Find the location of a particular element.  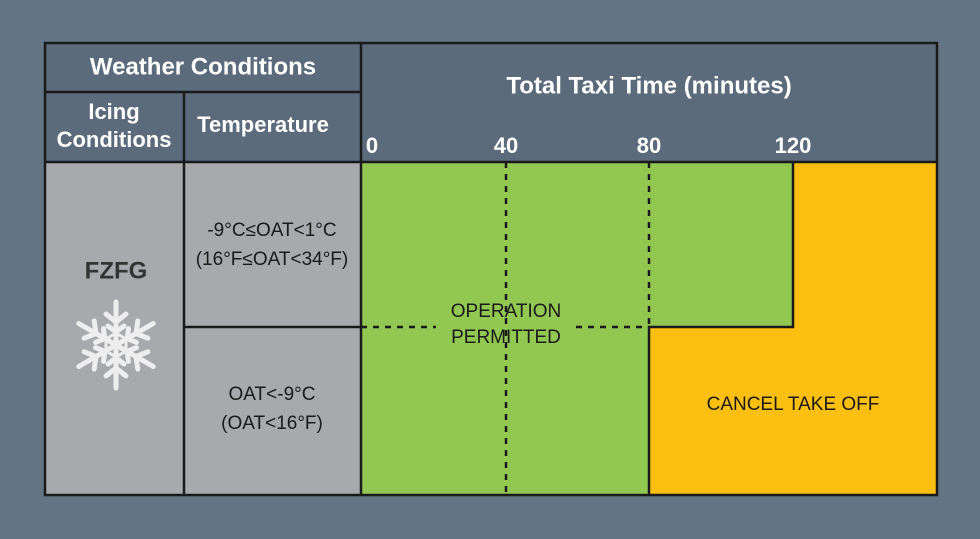

temperature-range: (OAT<16°F) is located at coordinates (272, 423).